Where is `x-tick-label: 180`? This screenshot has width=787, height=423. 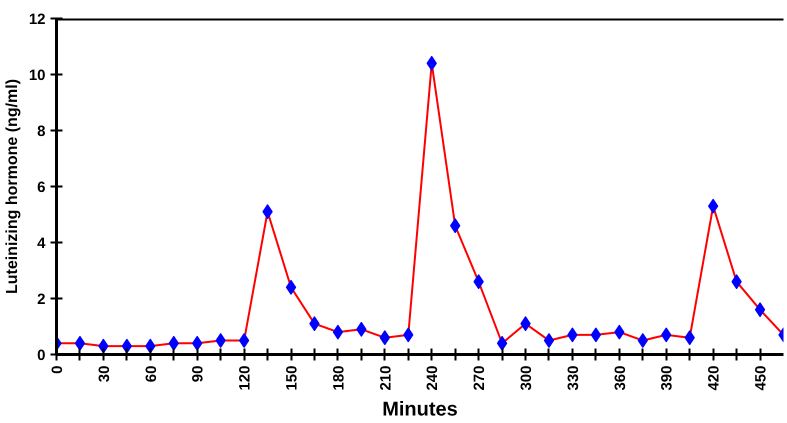 x-tick-label: 180 is located at coordinates (339, 378).